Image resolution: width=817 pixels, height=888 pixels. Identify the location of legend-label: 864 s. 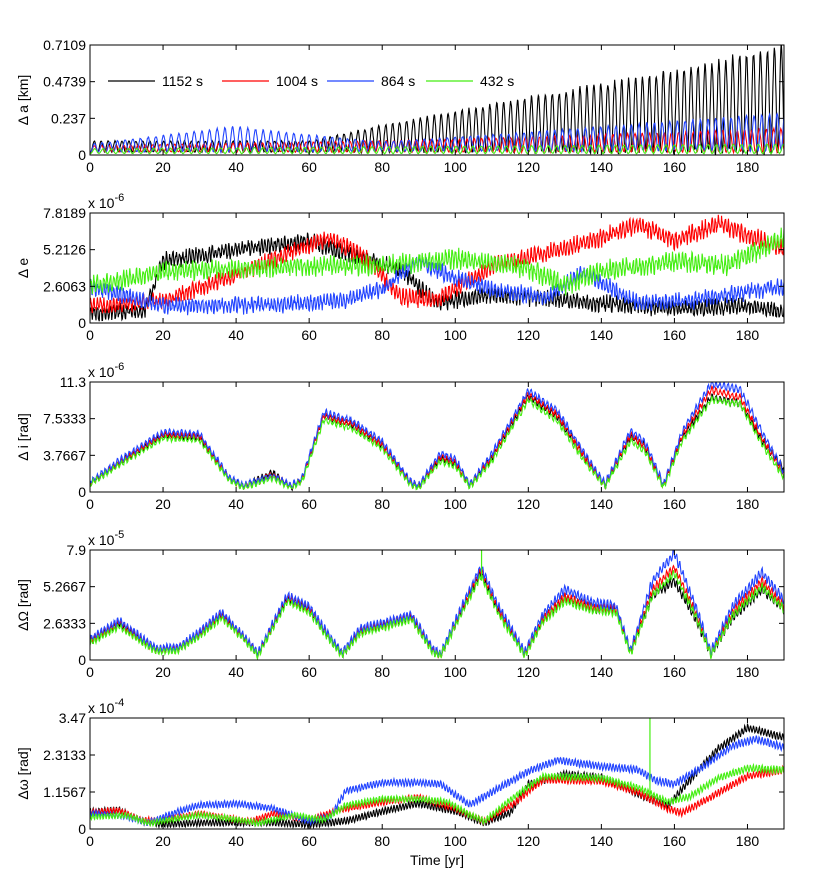
(398, 81).